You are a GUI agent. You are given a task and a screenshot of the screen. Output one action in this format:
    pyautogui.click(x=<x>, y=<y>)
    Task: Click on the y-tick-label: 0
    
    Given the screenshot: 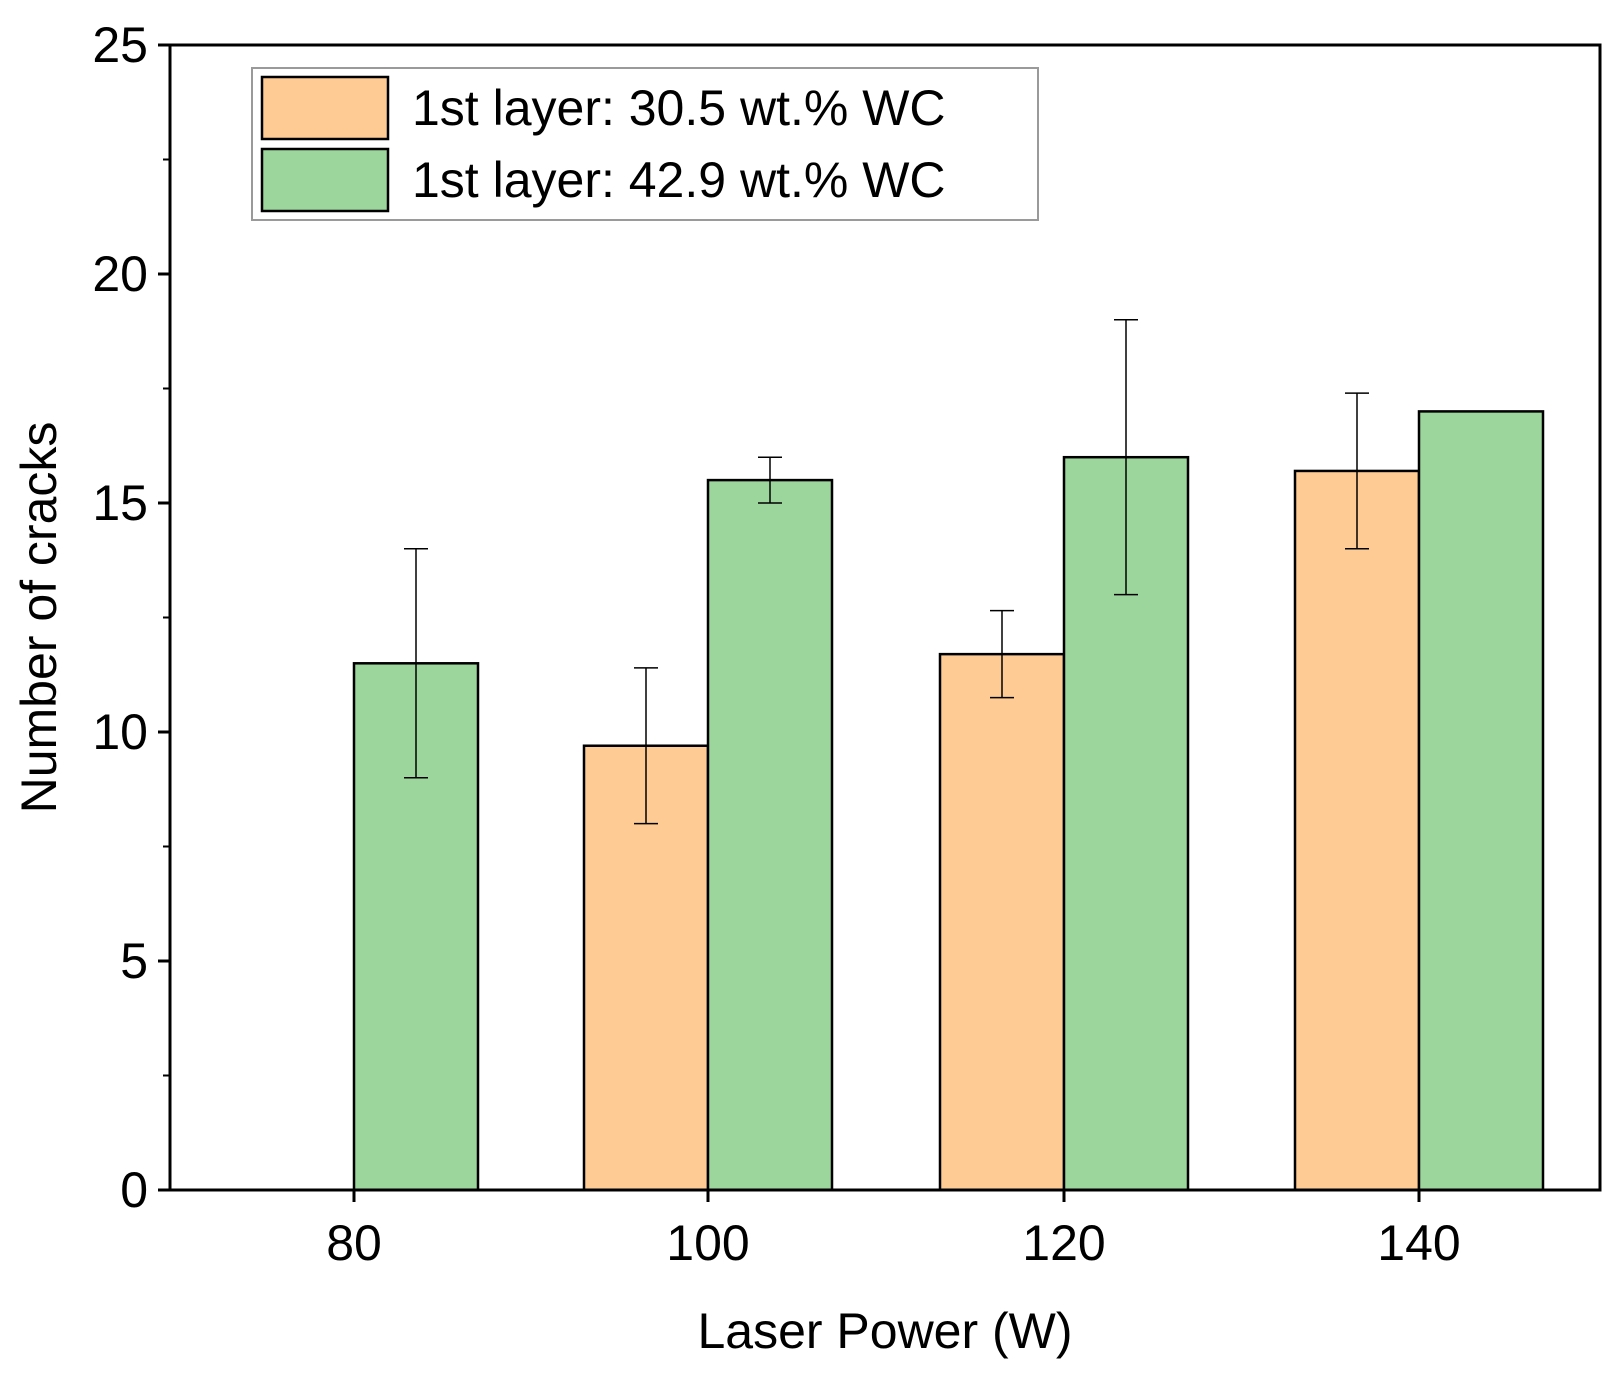 What is the action you would take?
    pyautogui.click(x=134, y=1190)
    